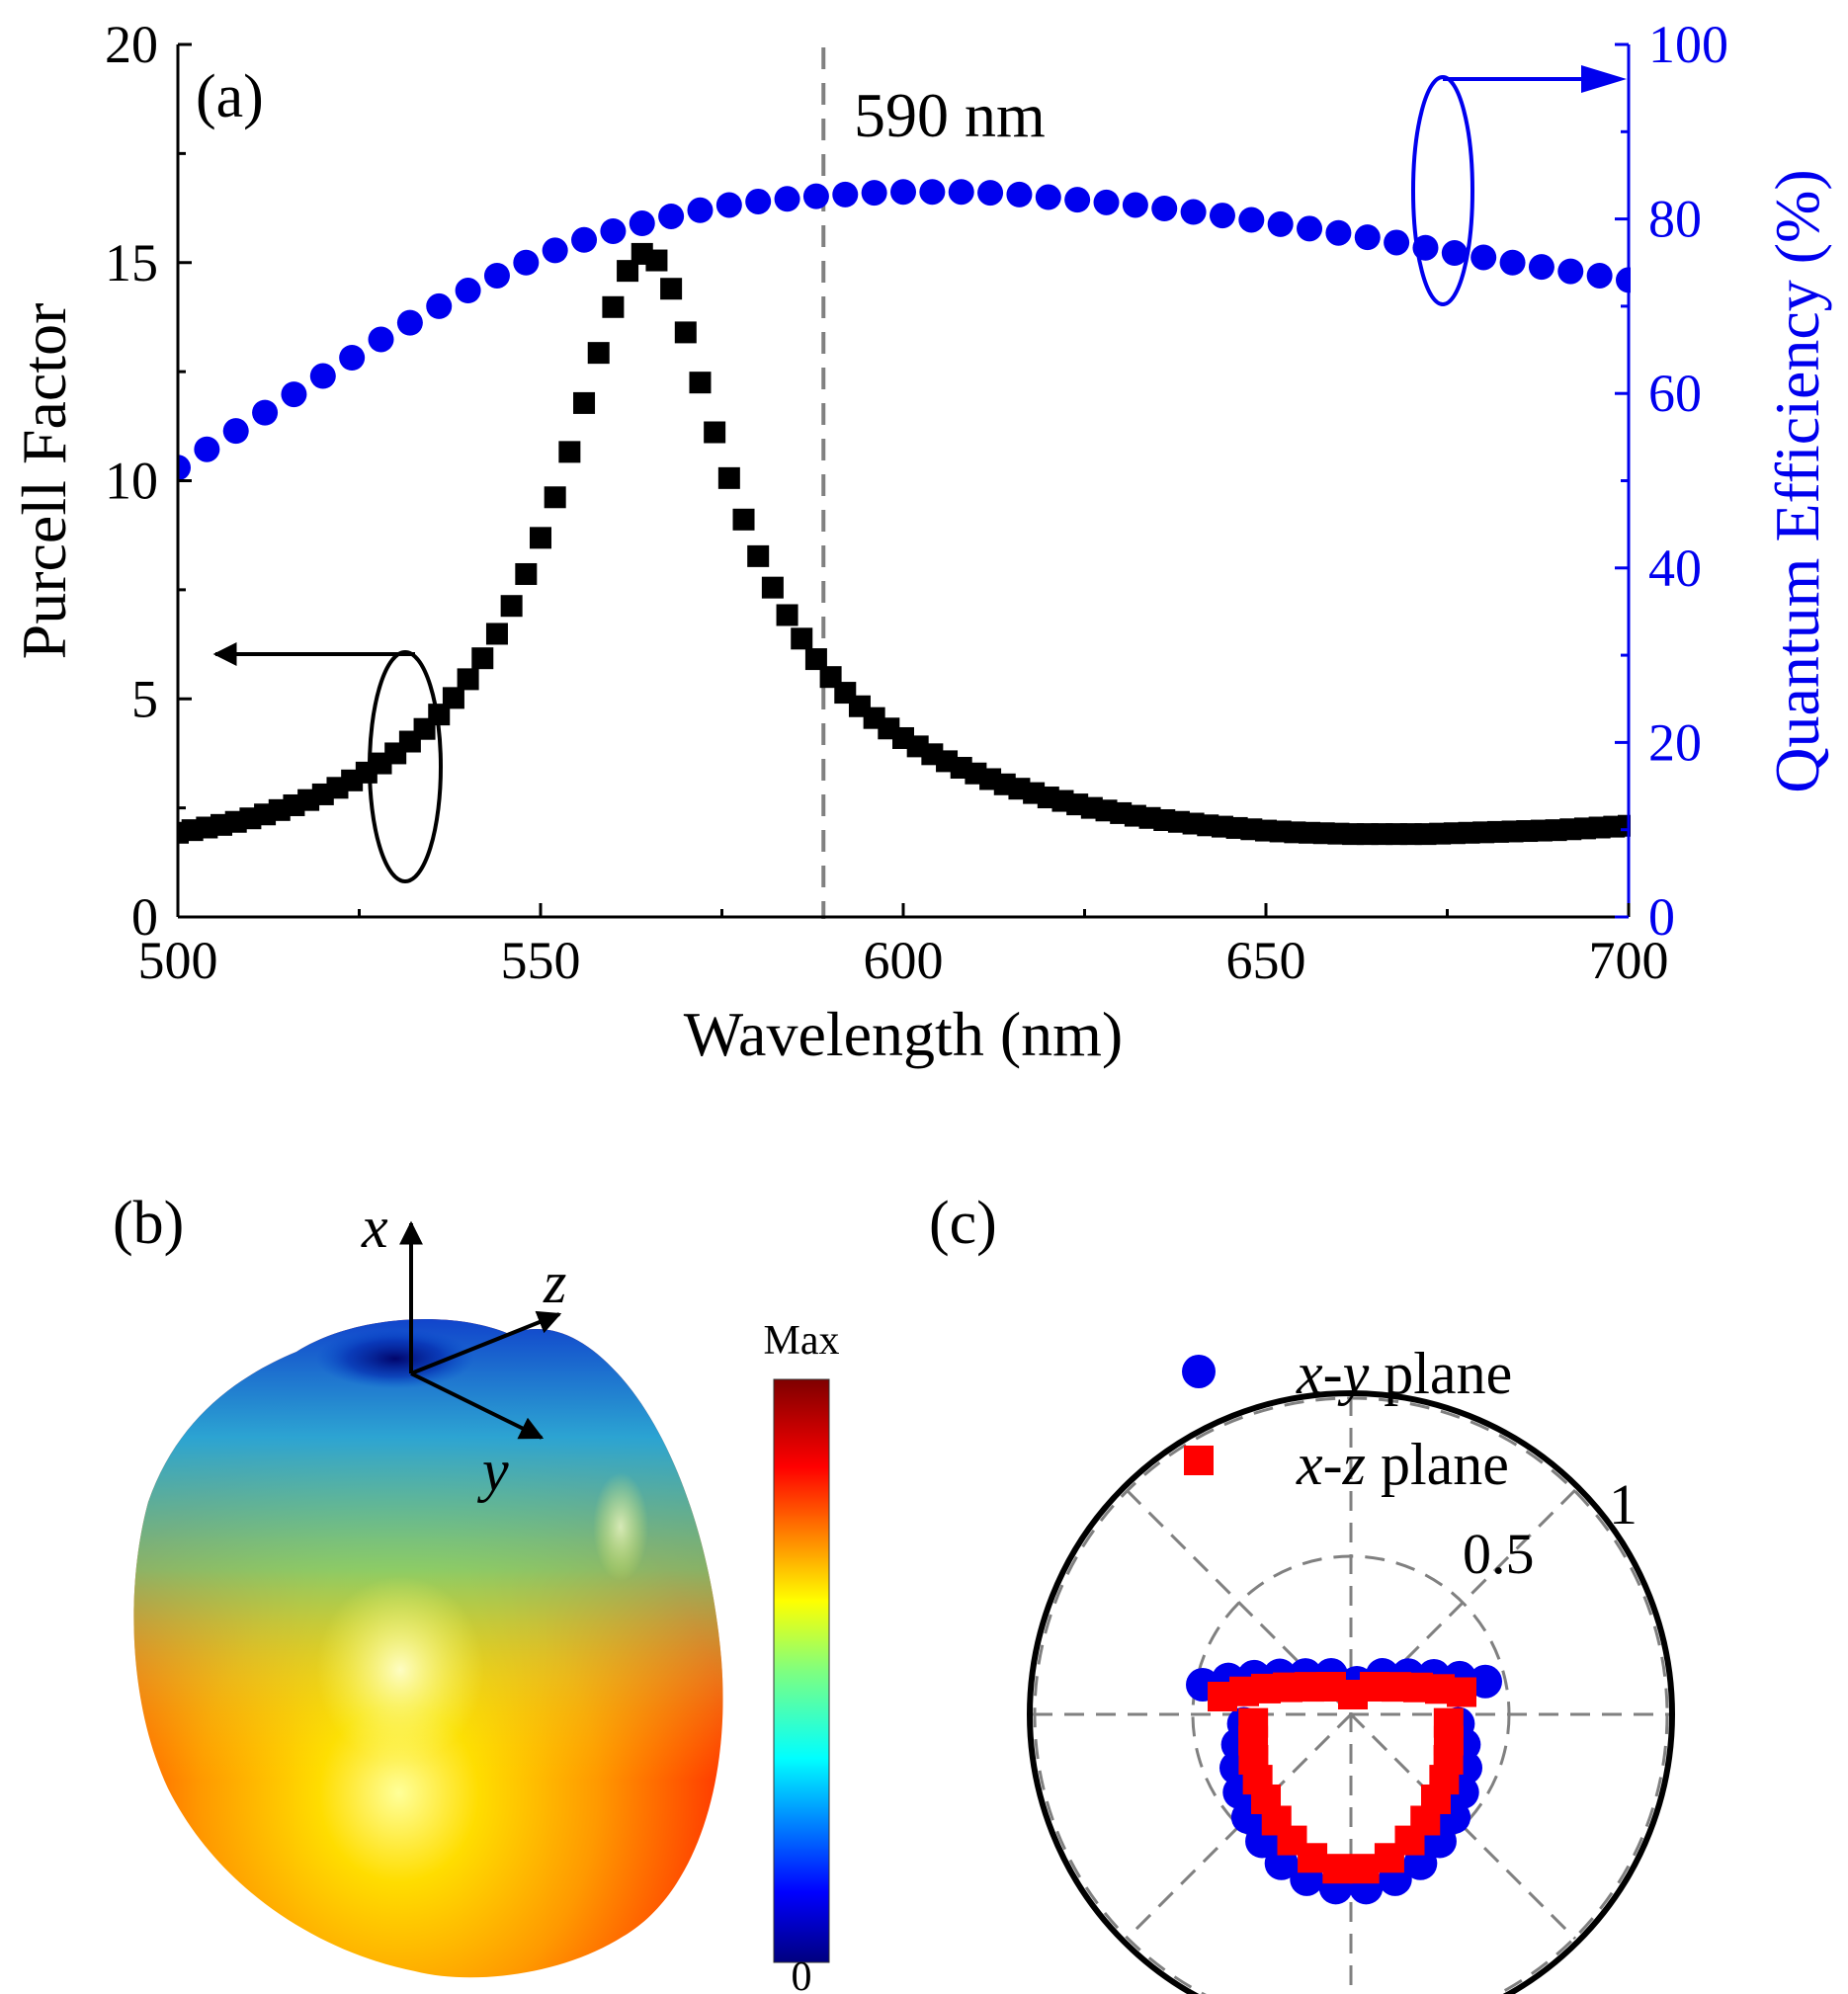 Image resolution: width=1848 pixels, height=1994 pixels. Describe the element at coordinates (148, 1223) in the screenshot. I see `panel-b-label: (b)` at that location.